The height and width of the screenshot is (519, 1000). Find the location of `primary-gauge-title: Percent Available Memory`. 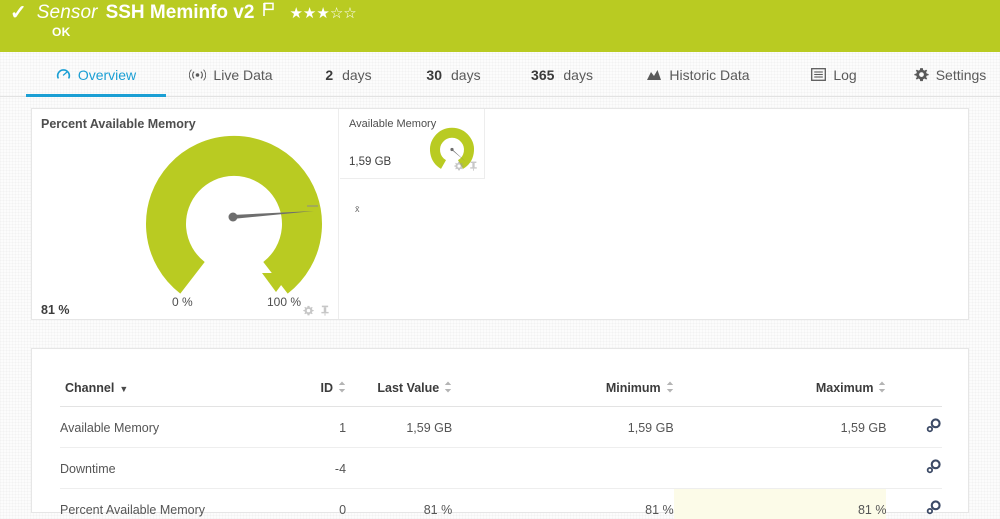

primary-gauge-title: Percent Available Memory is located at coordinates (118, 124).